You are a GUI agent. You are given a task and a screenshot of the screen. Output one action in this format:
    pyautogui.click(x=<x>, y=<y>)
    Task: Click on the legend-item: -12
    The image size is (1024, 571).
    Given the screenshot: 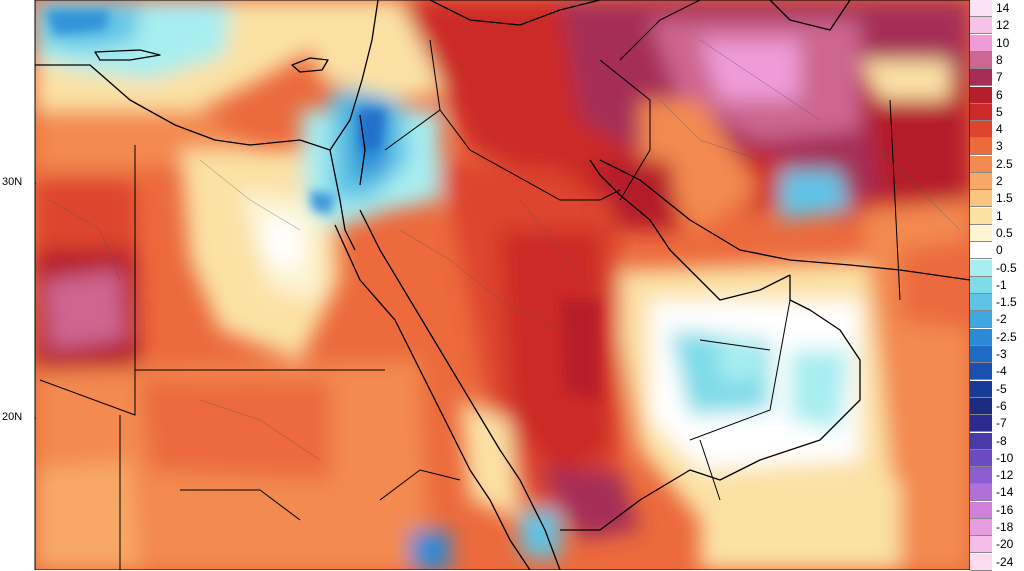 What is the action you would take?
    pyautogui.click(x=997, y=476)
    